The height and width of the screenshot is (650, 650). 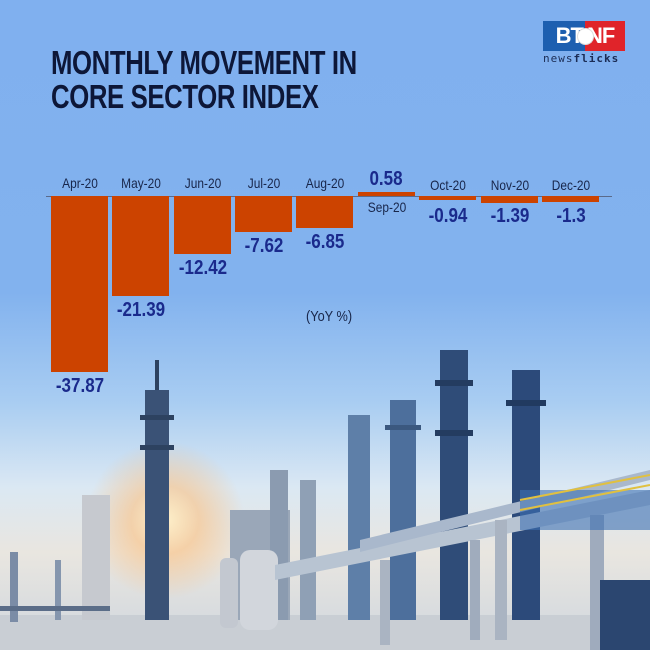 I want to click on chart-title: MONTHLY MOVEMENT IN CORE SECTOR INDEX, so click(x=204, y=80).